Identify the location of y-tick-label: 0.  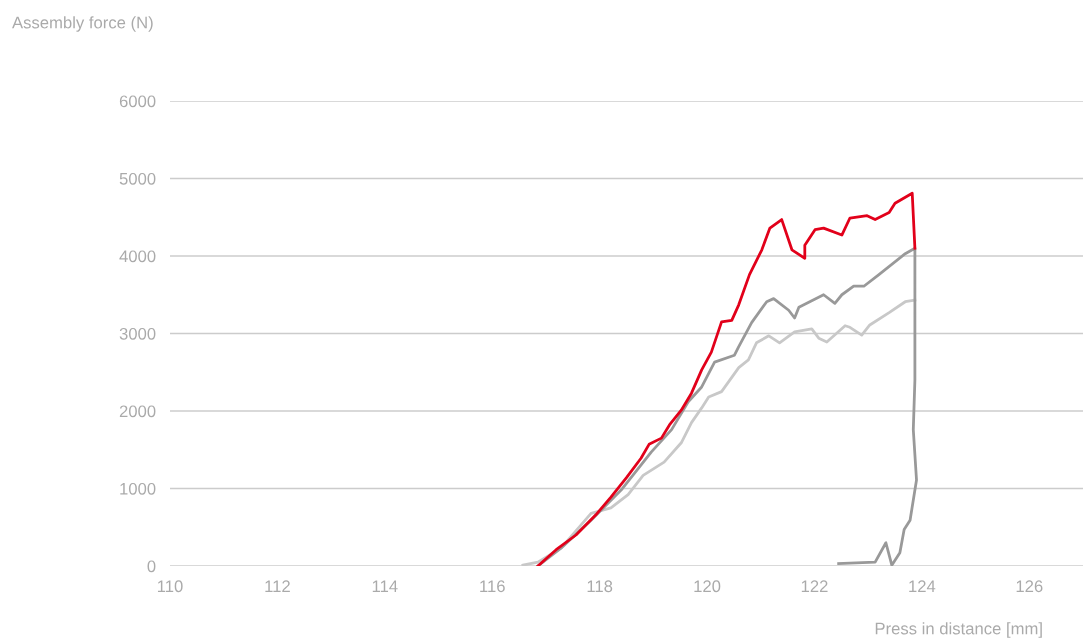
(151, 566).